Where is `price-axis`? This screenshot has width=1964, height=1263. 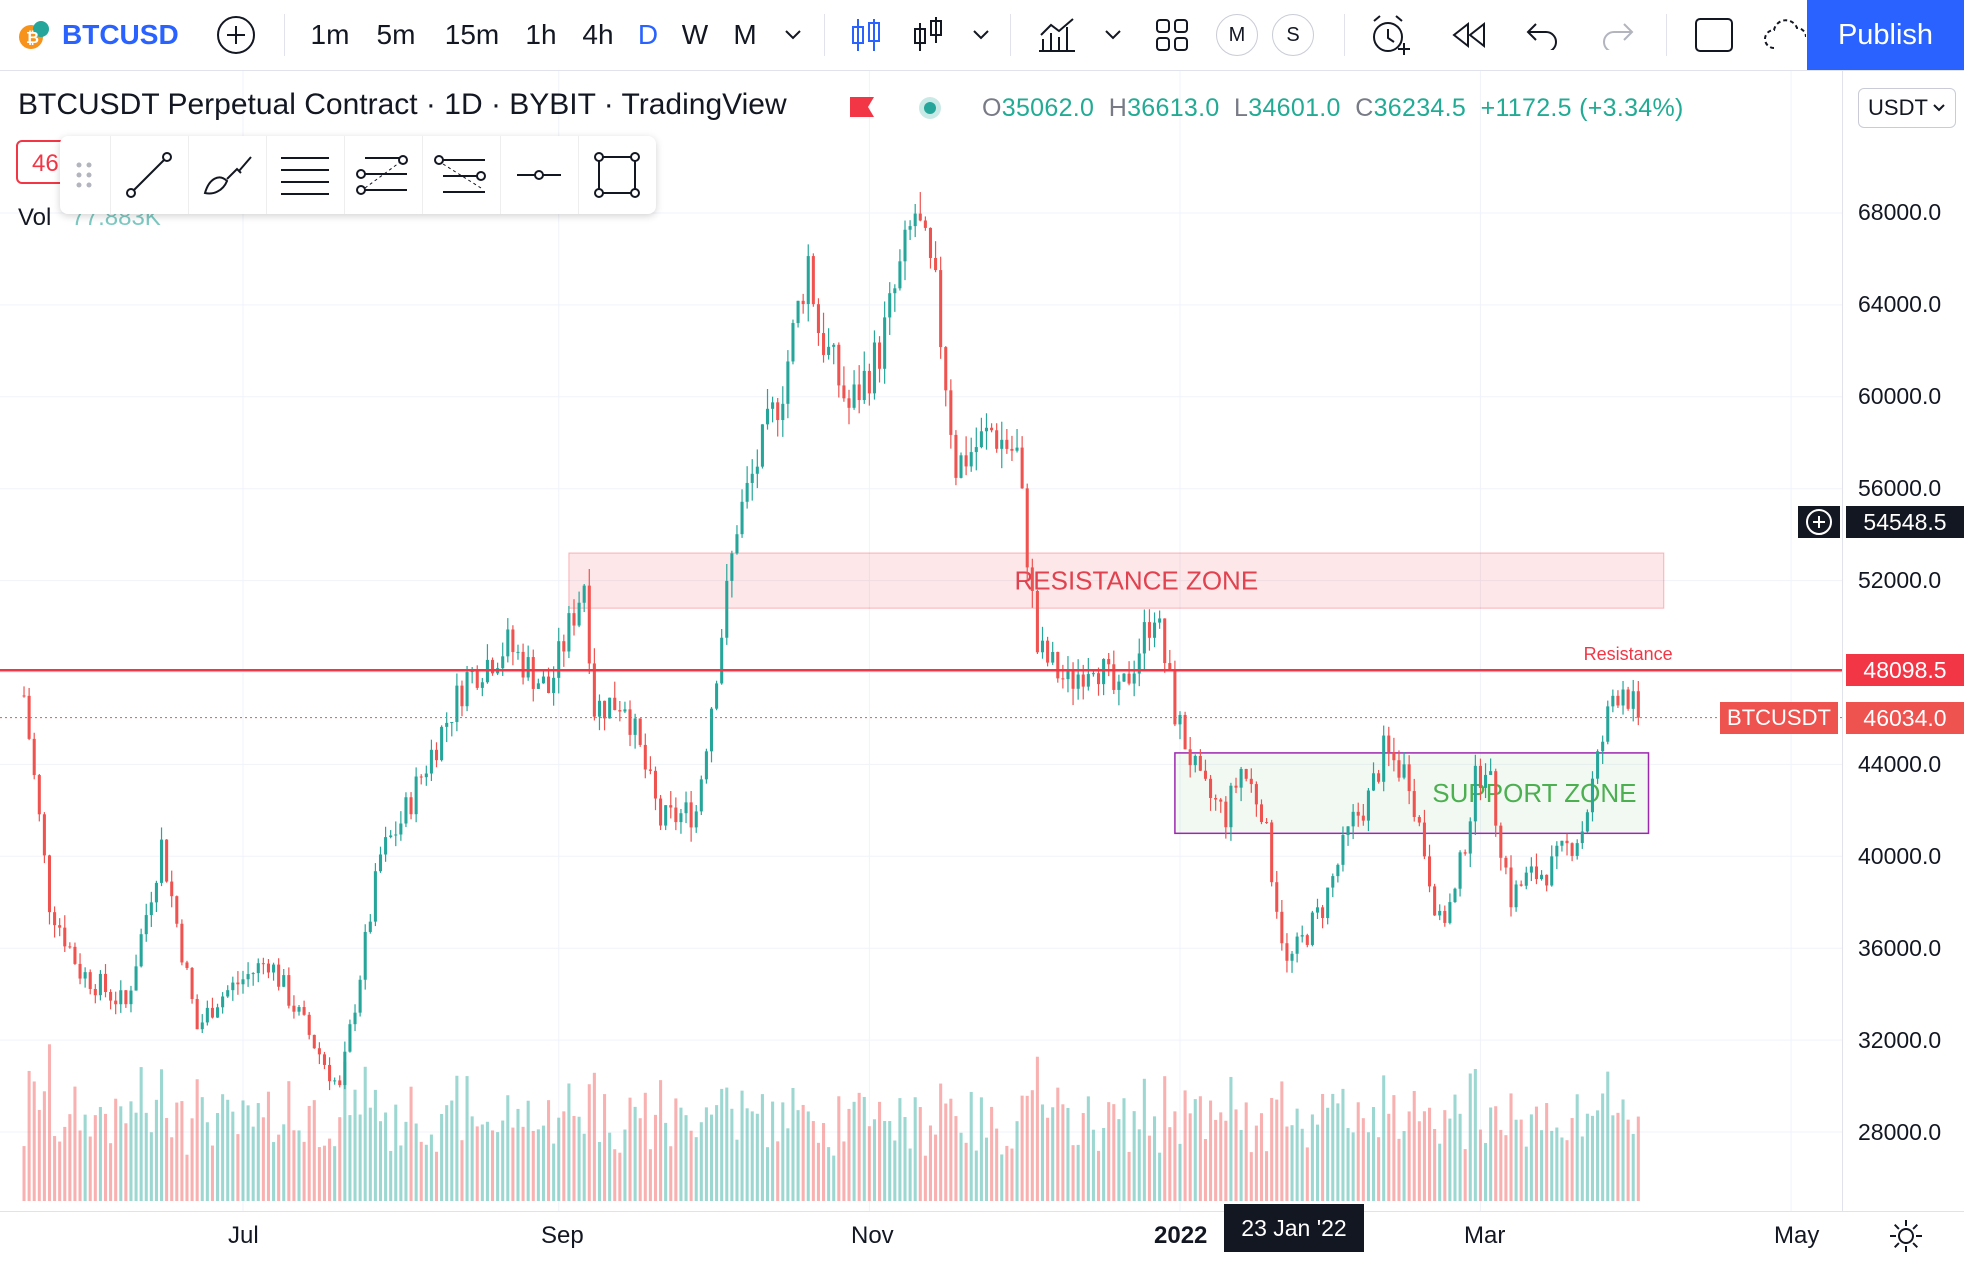
price-axis is located at coordinates (1903, 641).